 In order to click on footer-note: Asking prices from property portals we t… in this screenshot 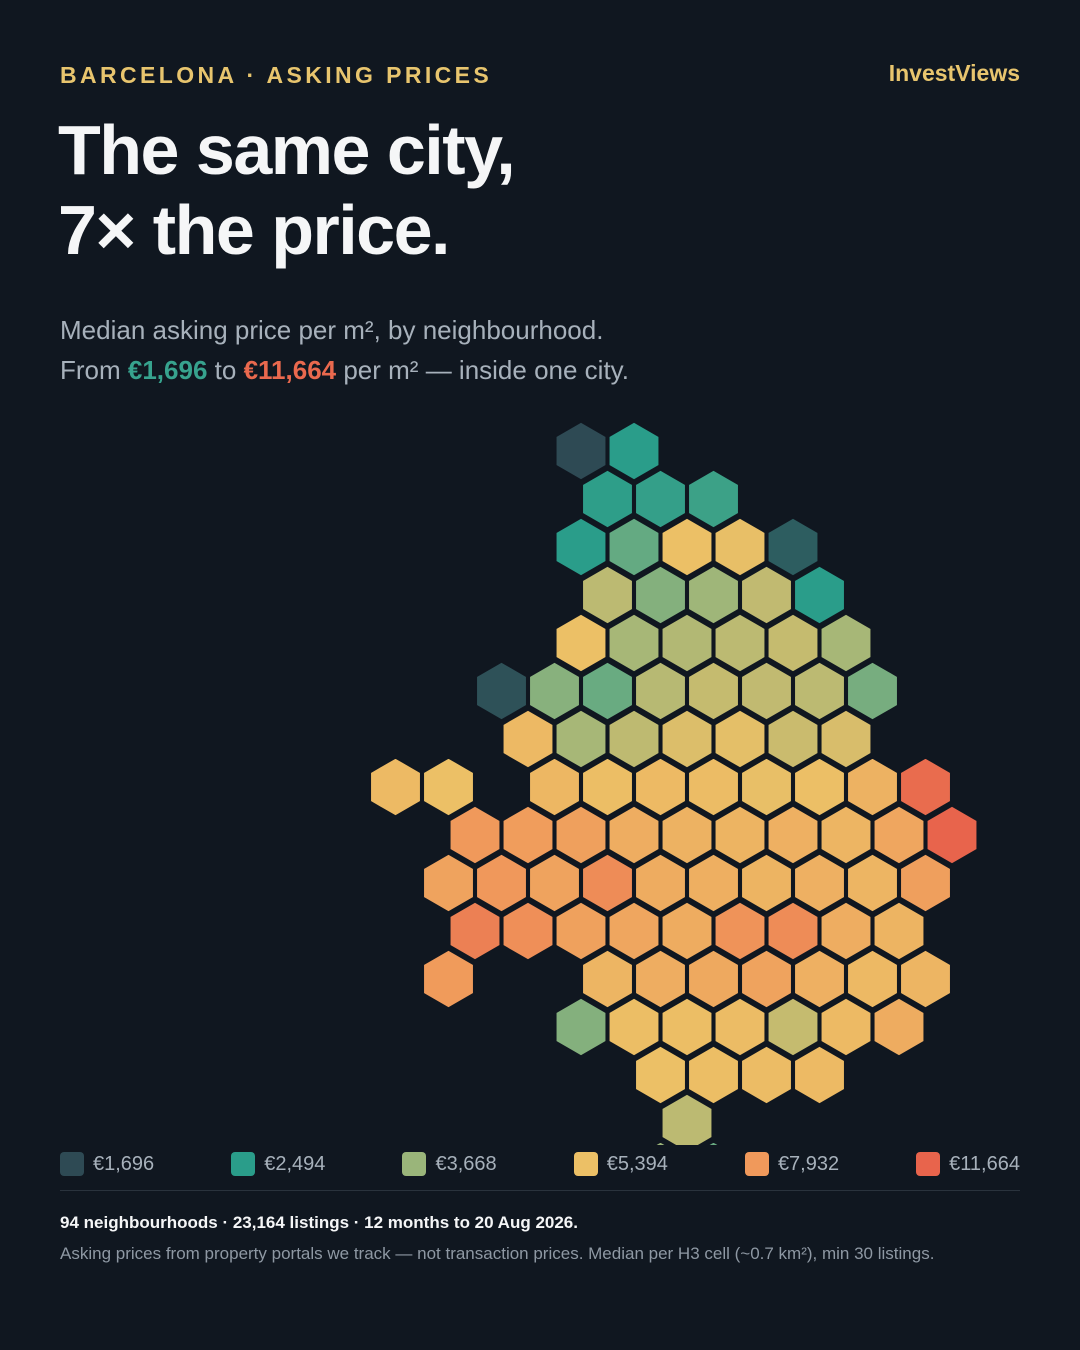, I will do `click(497, 1253)`.